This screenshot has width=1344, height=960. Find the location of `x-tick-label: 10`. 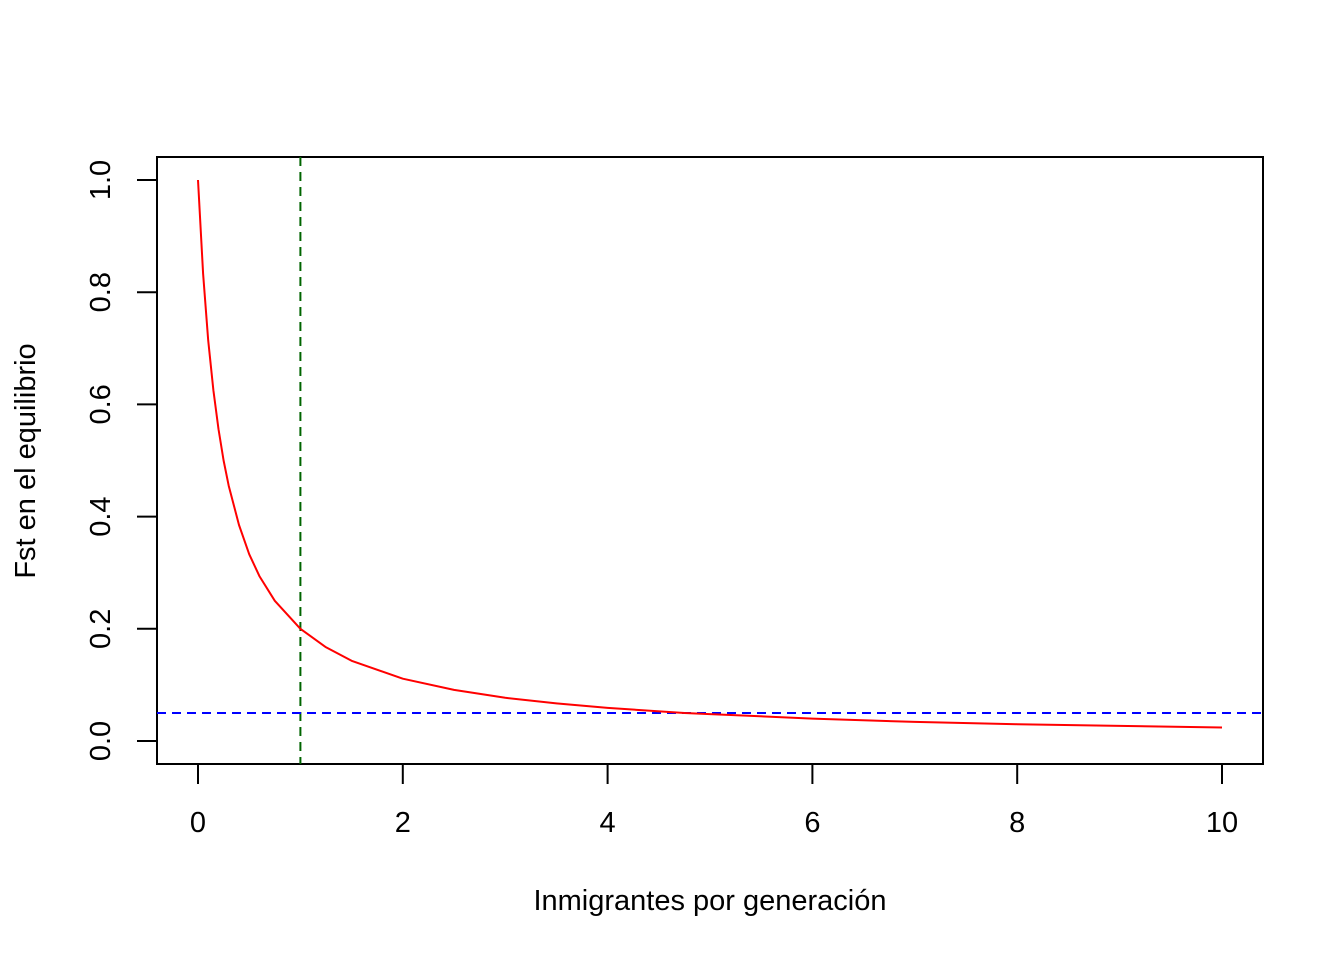

x-tick-label: 10 is located at coordinates (1222, 823).